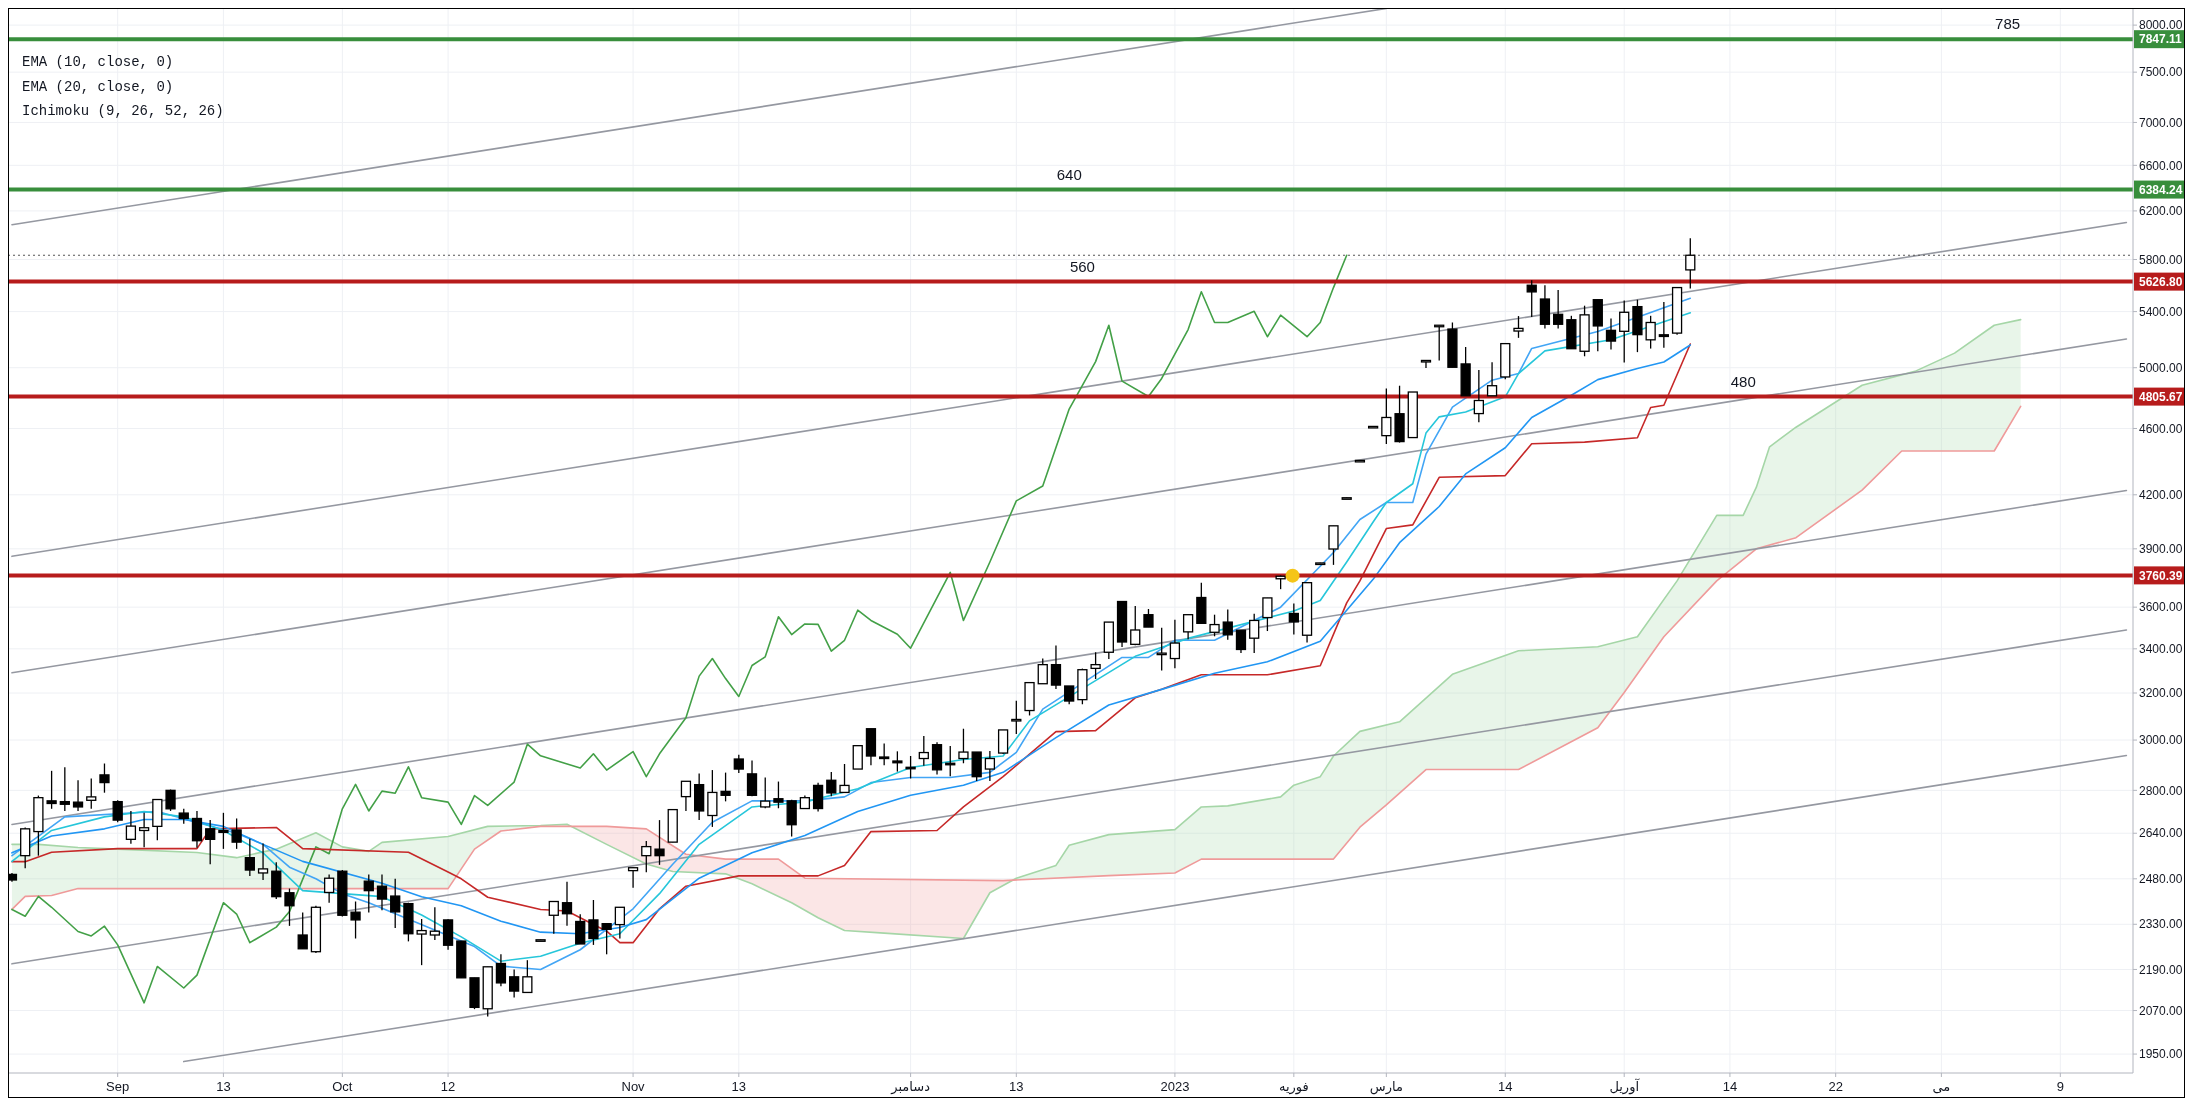  I want to click on y-tick-label: 3900.00, so click(2161, 549).